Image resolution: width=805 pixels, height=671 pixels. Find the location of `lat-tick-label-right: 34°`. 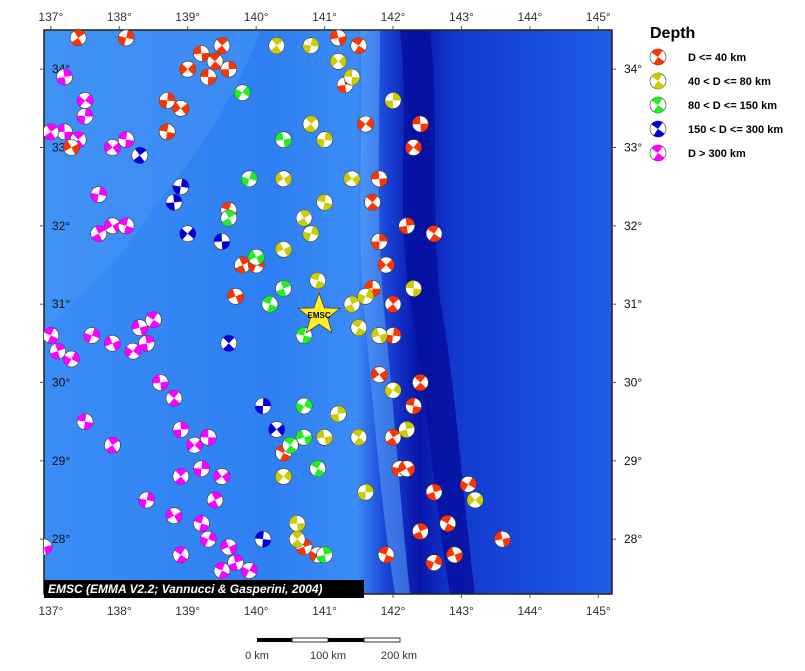

lat-tick-label-right: 34° is located at coordinates (633, 69).